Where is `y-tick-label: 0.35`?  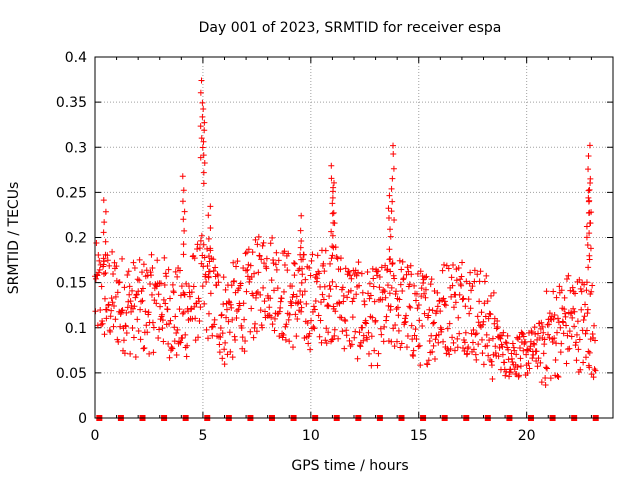 y-tick-label: 0.35 is located at coordinates (71, 103).